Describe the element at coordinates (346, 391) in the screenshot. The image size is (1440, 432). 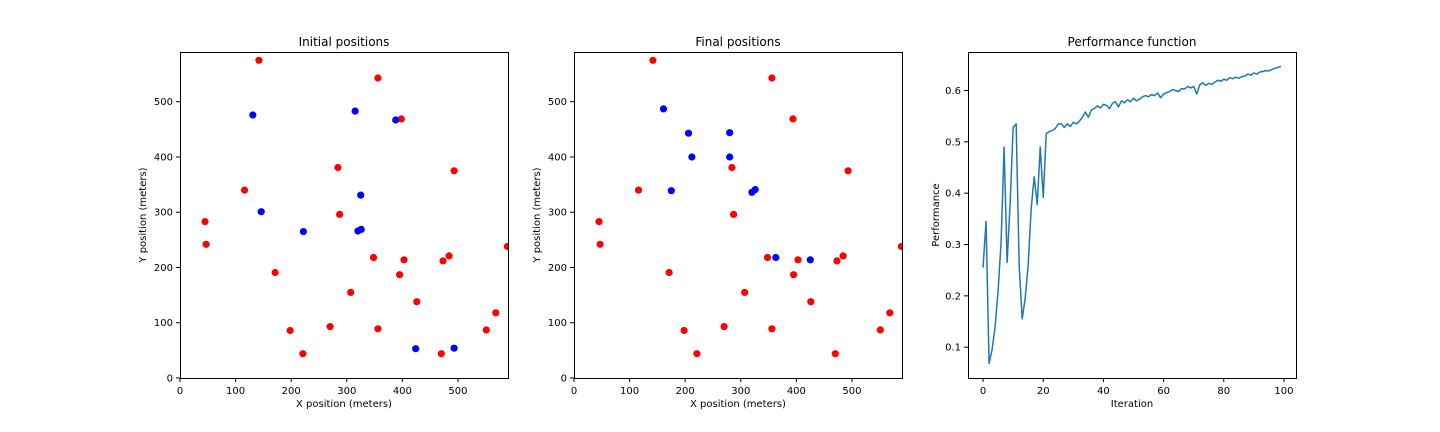
I see `x-tick-label: 300` at that location.